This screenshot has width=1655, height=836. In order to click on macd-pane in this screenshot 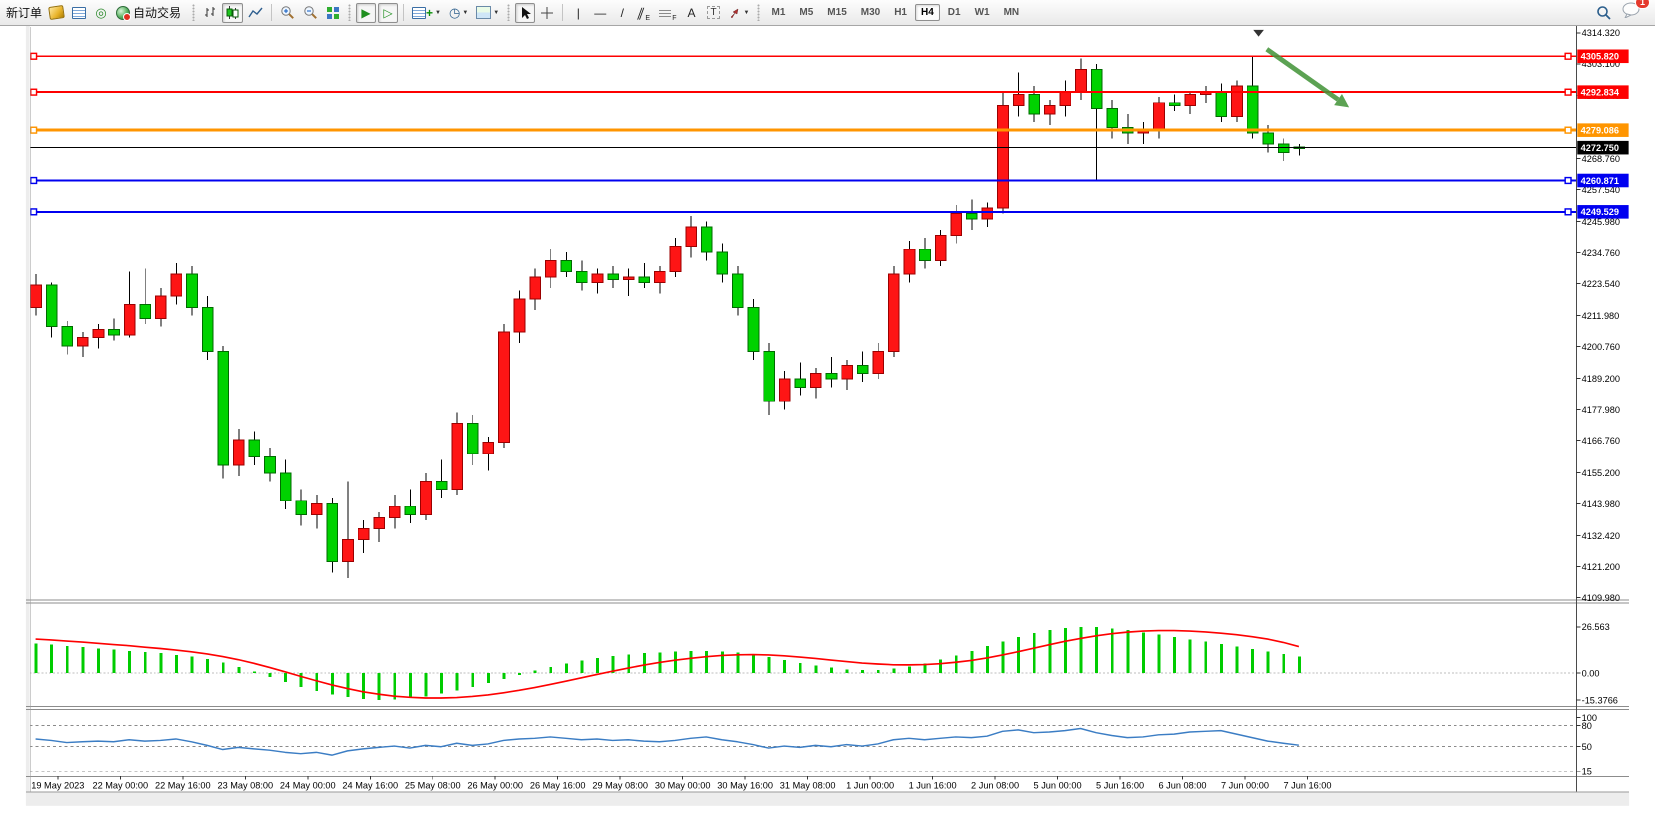, I will do `click(802, 654)`.